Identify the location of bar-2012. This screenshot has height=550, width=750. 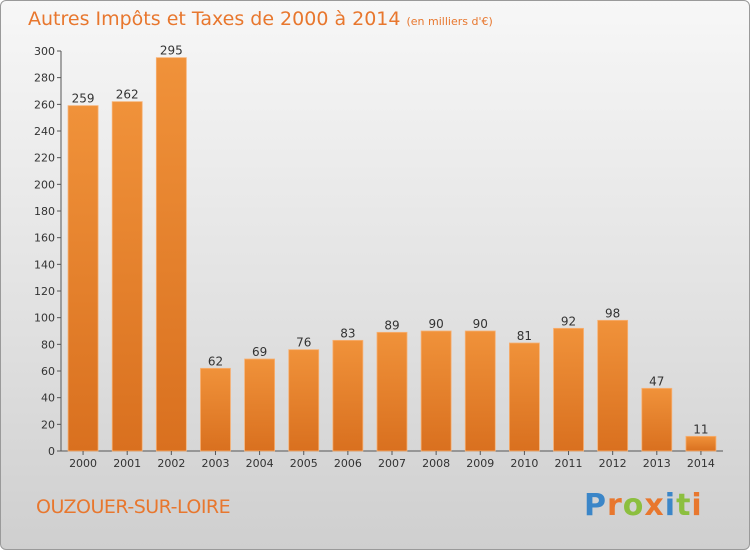
(613, 385).